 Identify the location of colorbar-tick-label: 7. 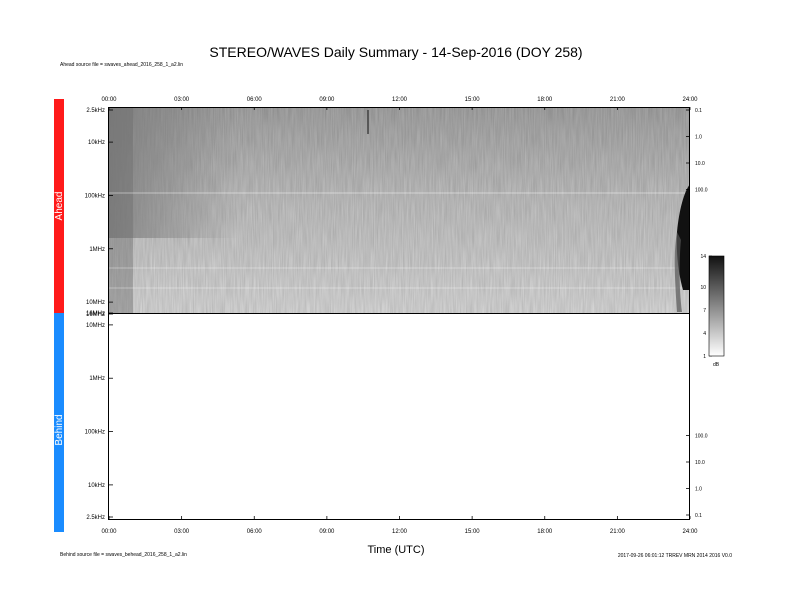
(704, 311).